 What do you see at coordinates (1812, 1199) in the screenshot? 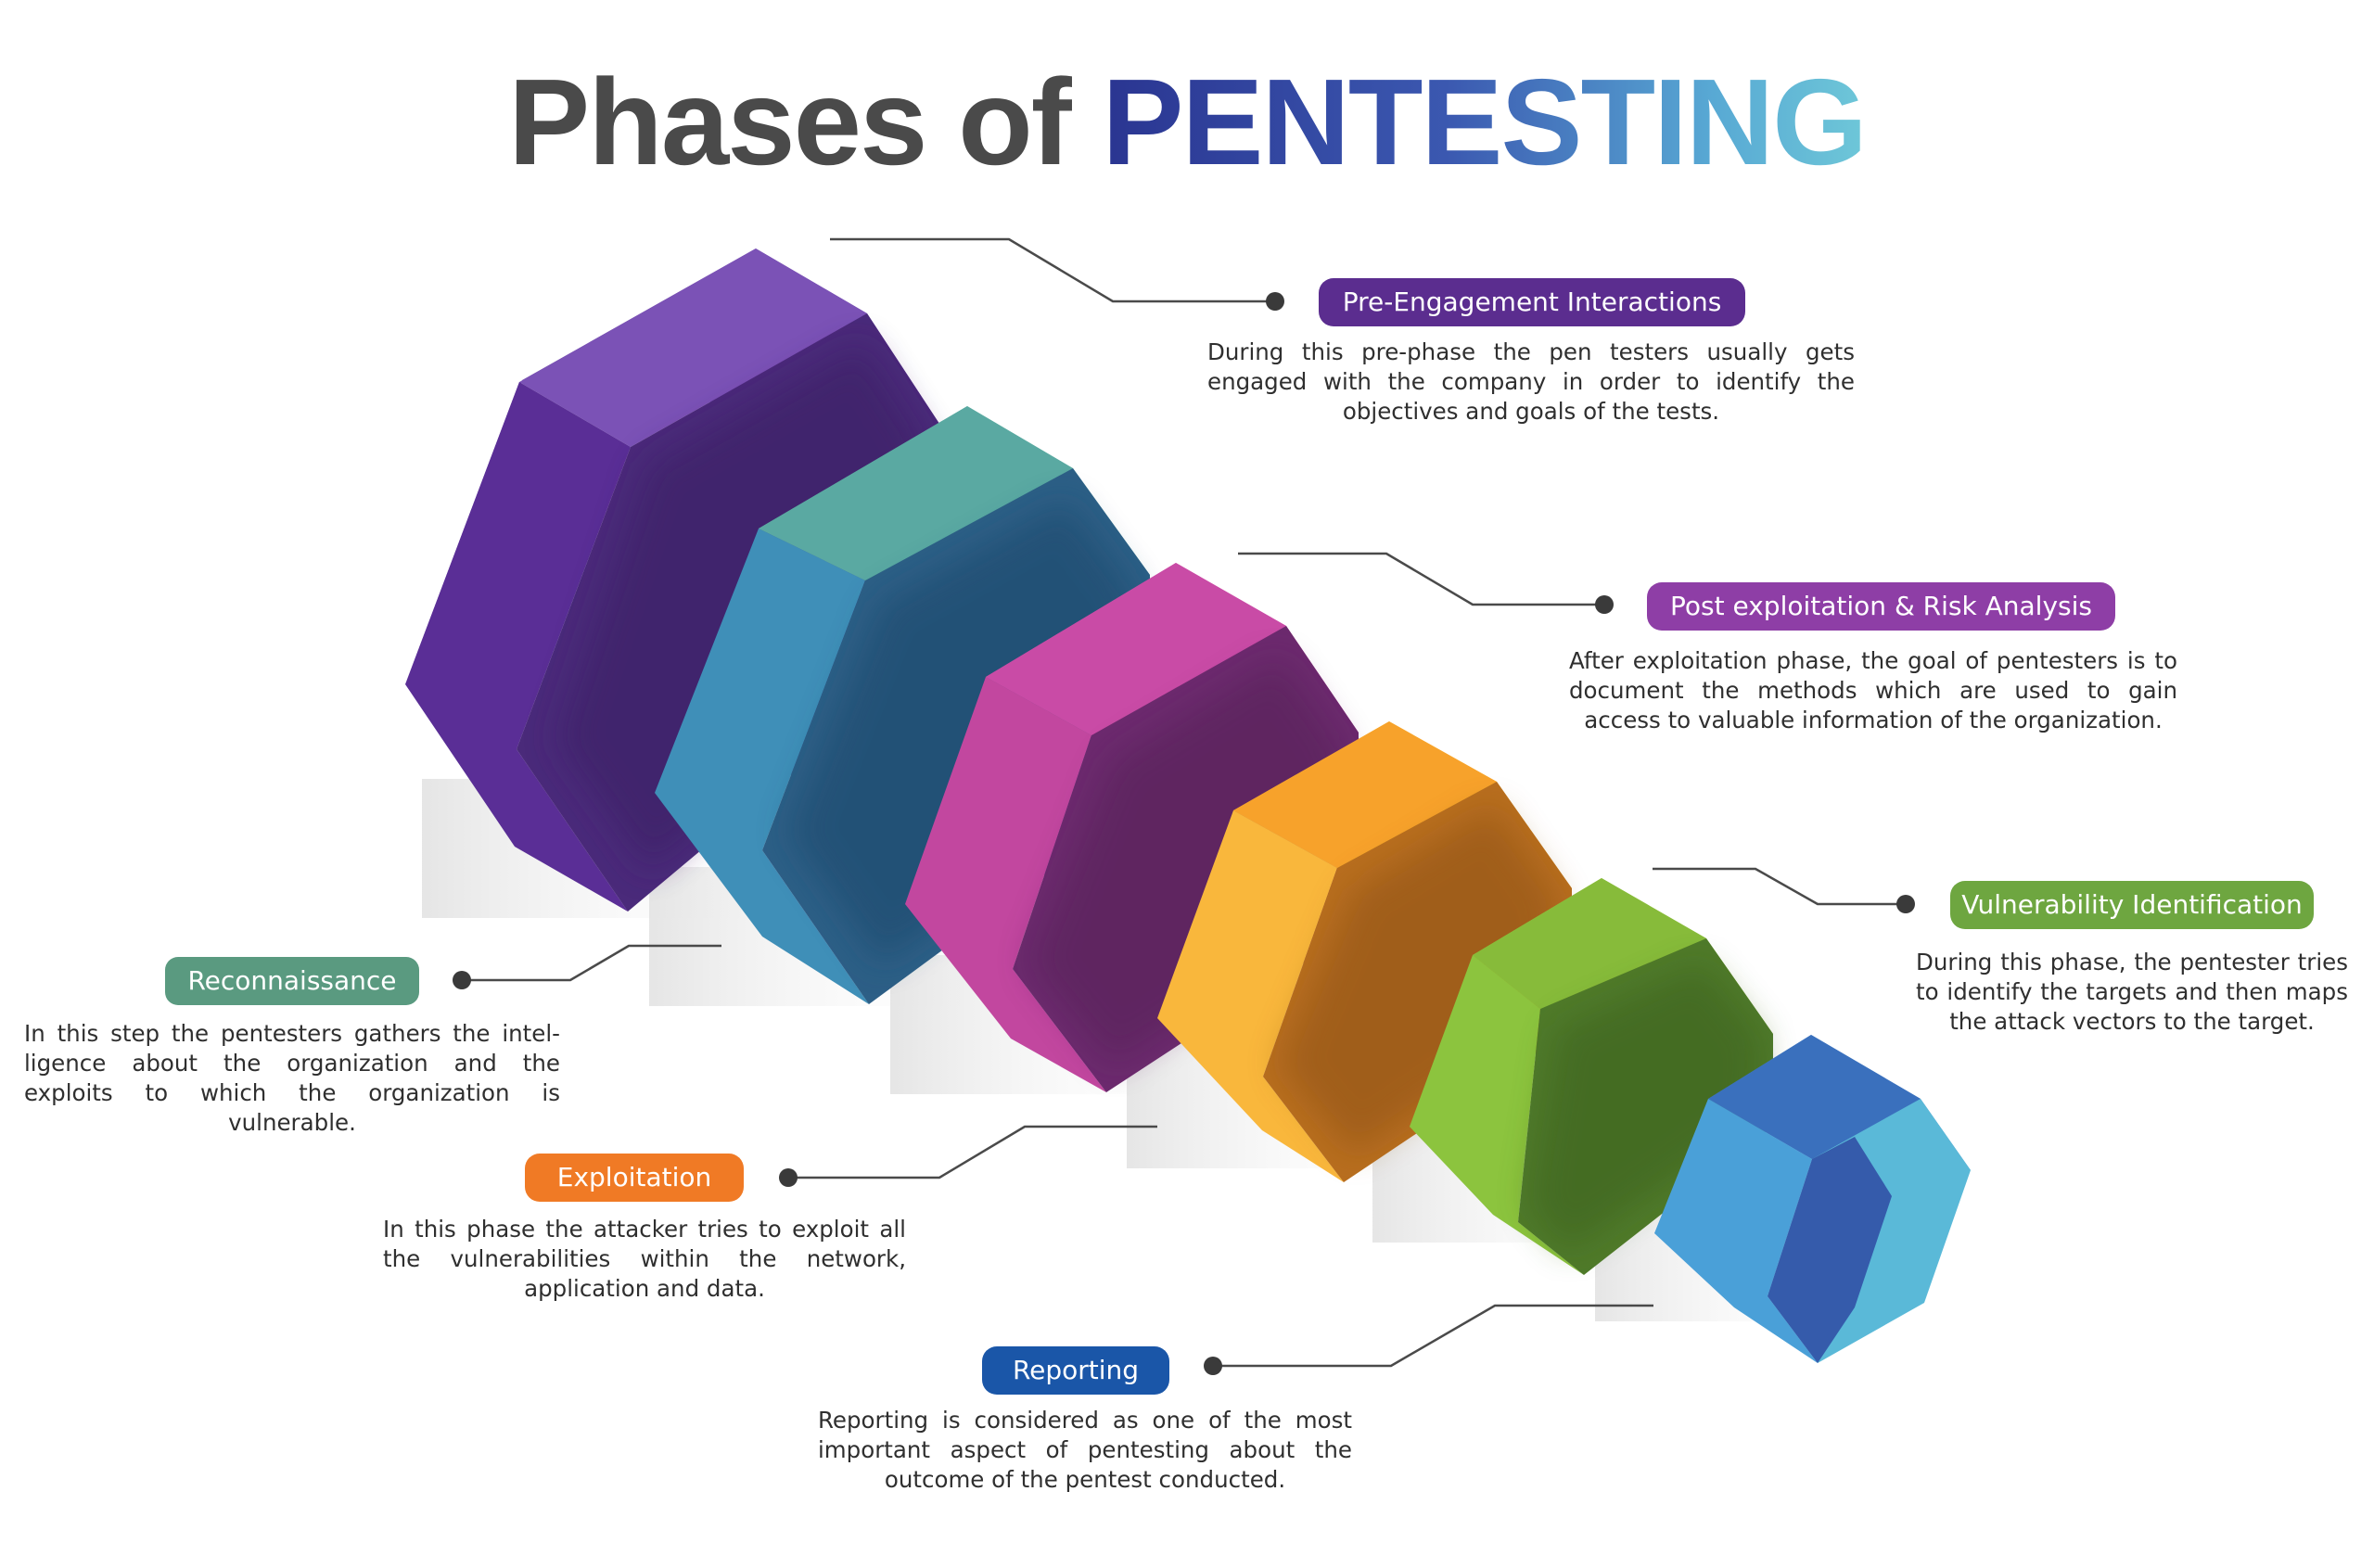
I see `hexagon-reporting-blue` at bounding box center [1812, 1199].